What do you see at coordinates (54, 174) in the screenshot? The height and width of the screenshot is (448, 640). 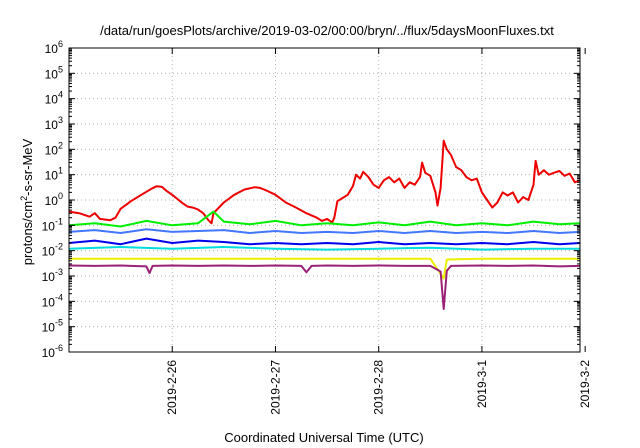 I see `y-tick-label: 10¹` at bounding box center [54, 174].